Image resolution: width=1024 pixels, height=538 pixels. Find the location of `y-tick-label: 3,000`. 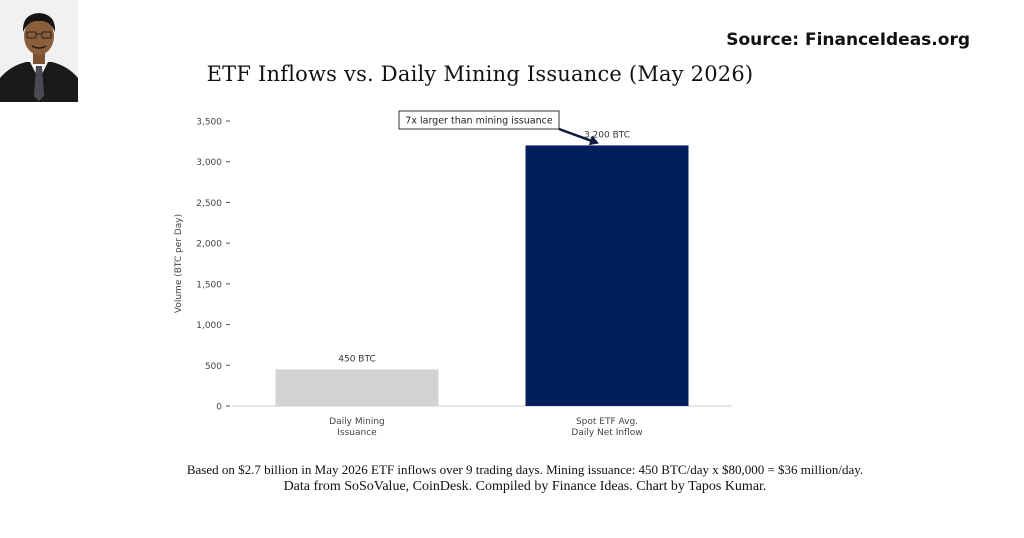

y-tick-label: 3,000 is located at coordinates (209, 163).